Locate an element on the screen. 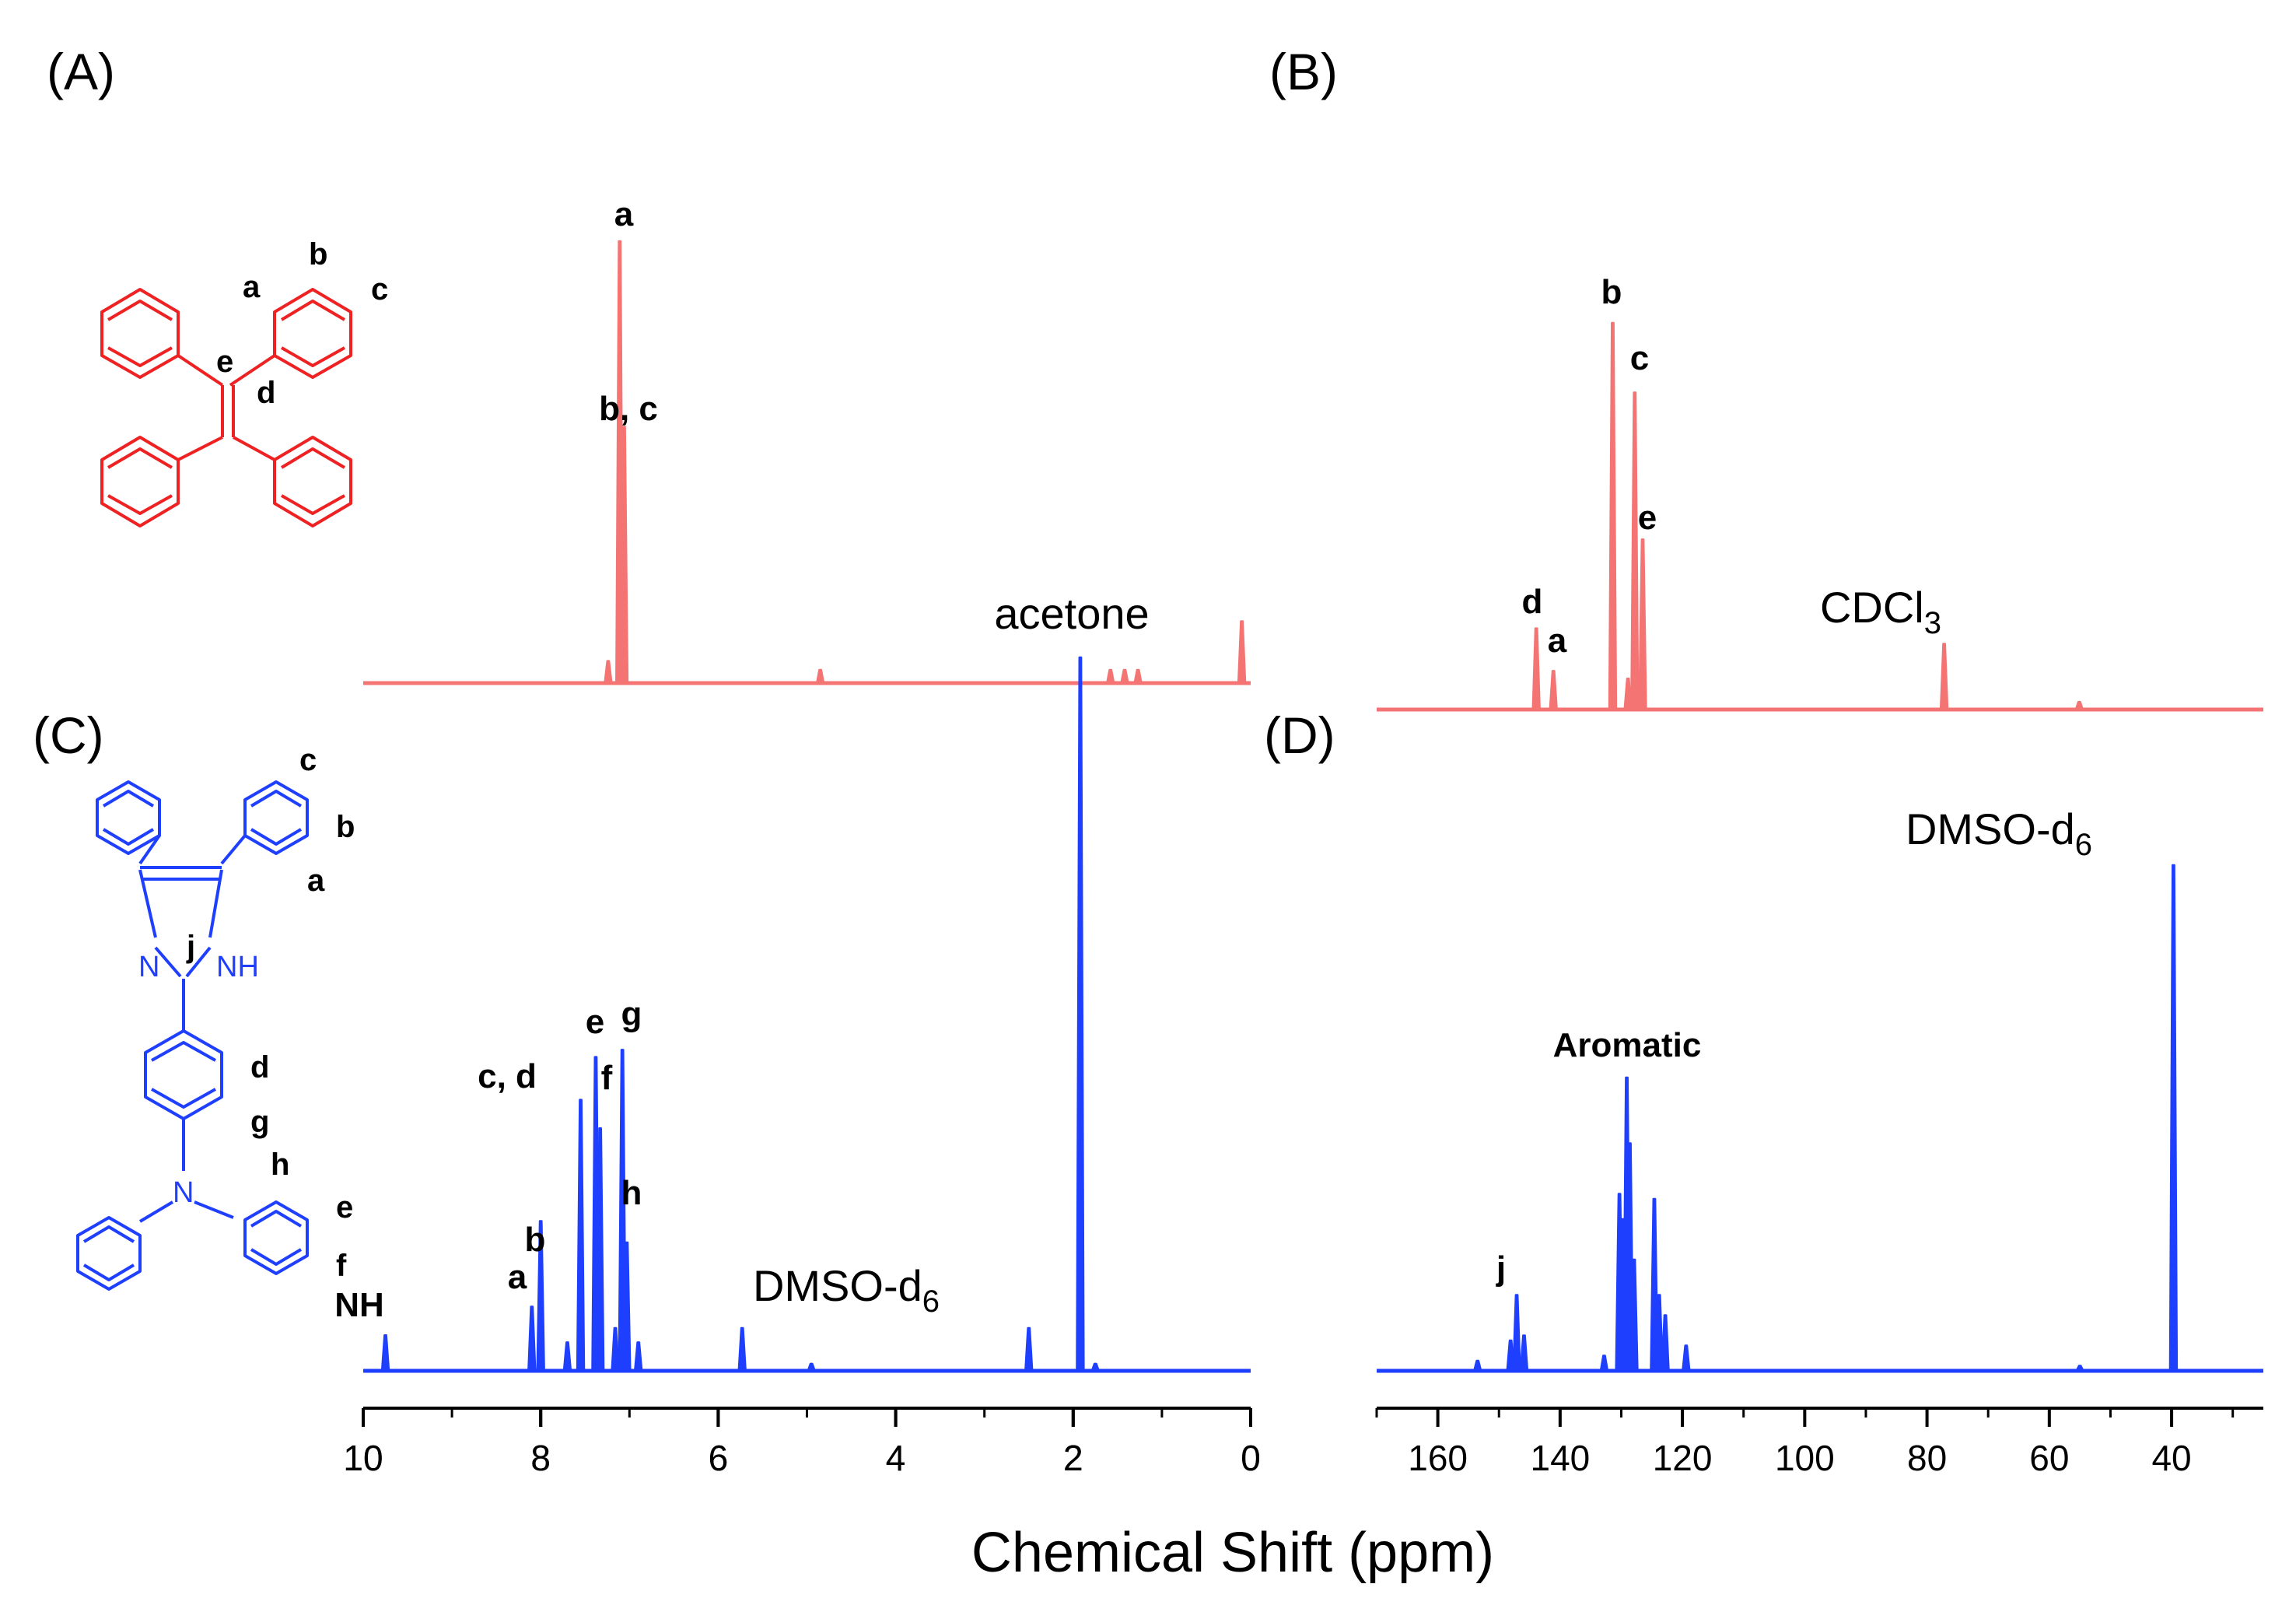  tick-label-d-5: 60 is located at coordinates (2049, 1458).